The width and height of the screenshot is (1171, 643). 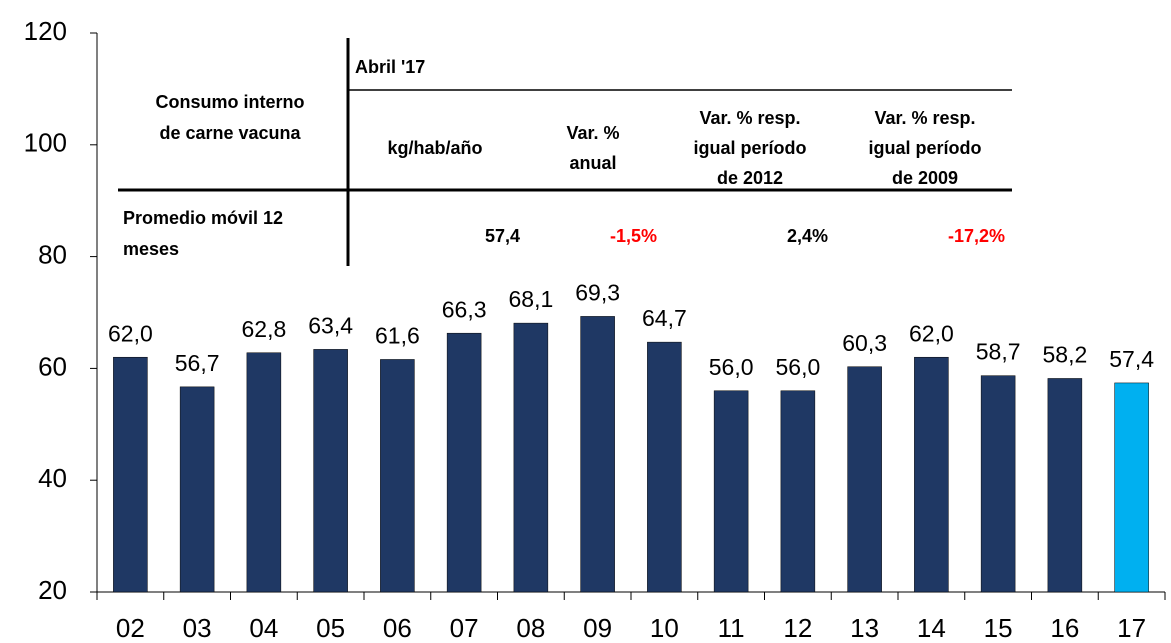 I want to click on value-label: 61,6, so click(x=397, y=336).